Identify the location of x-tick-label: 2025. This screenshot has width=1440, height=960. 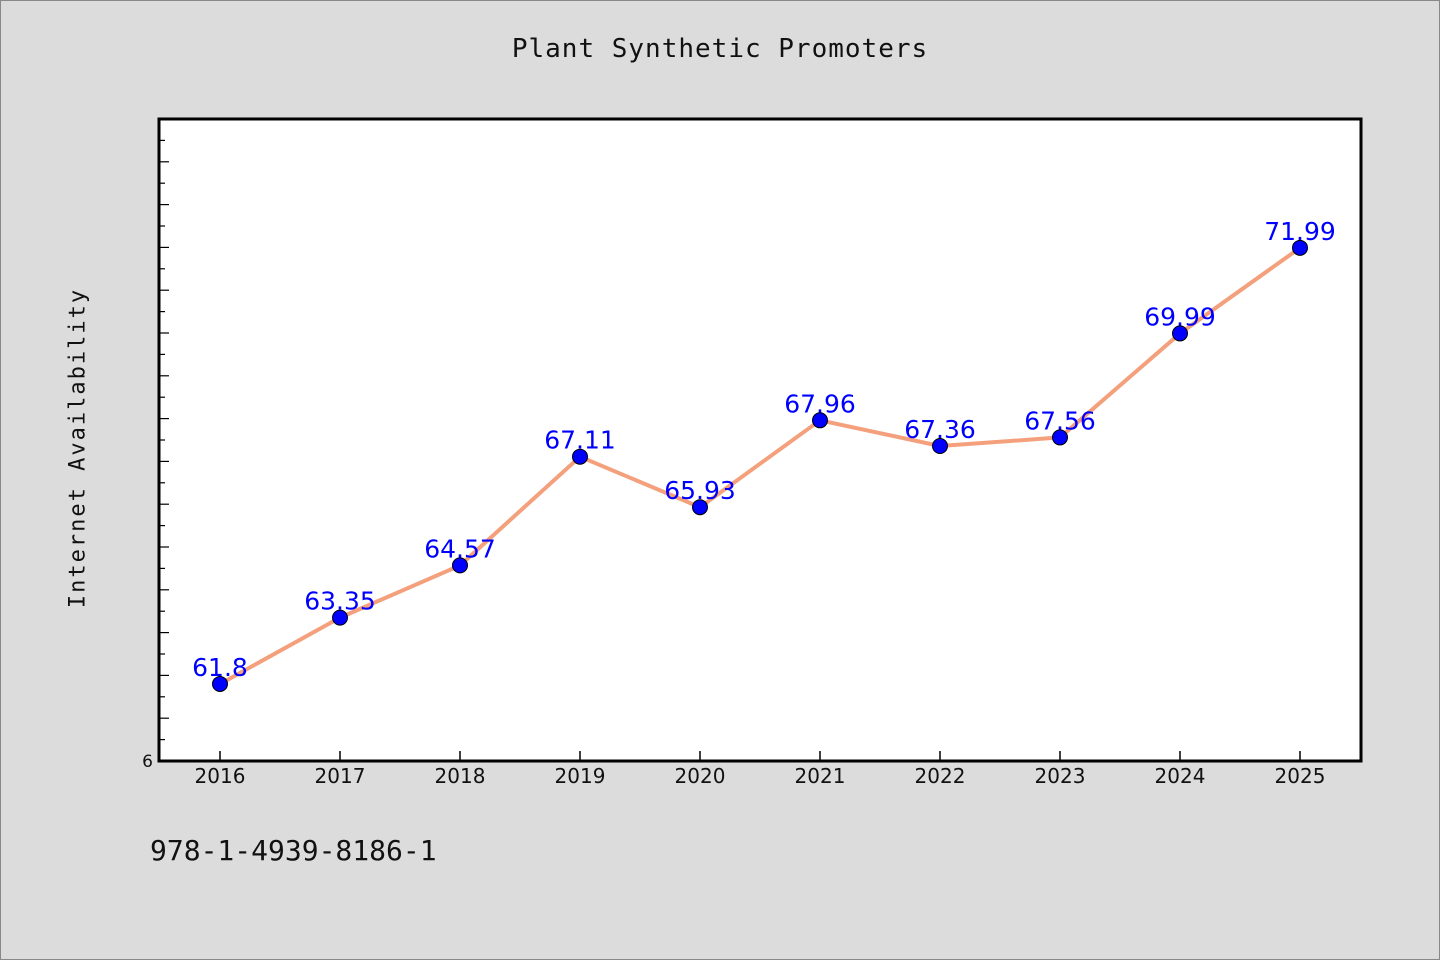
(1300, 776).